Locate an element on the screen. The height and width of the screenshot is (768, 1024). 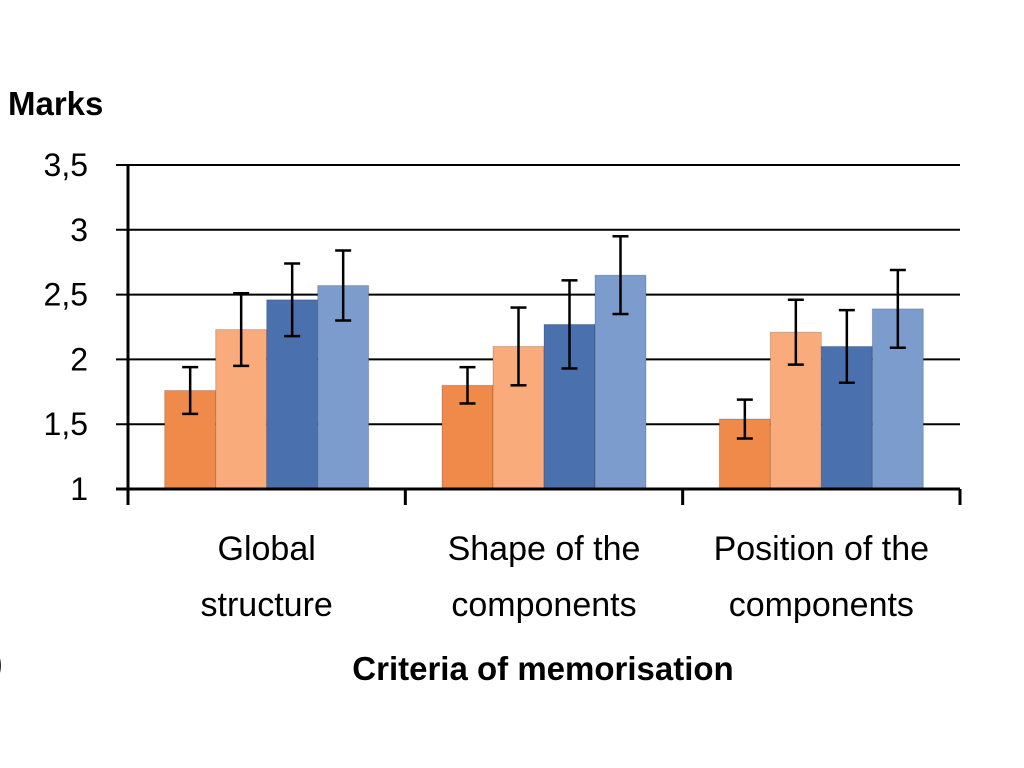
x-axis-label: Criteria of memorisation is located at coordinates (542, 668).